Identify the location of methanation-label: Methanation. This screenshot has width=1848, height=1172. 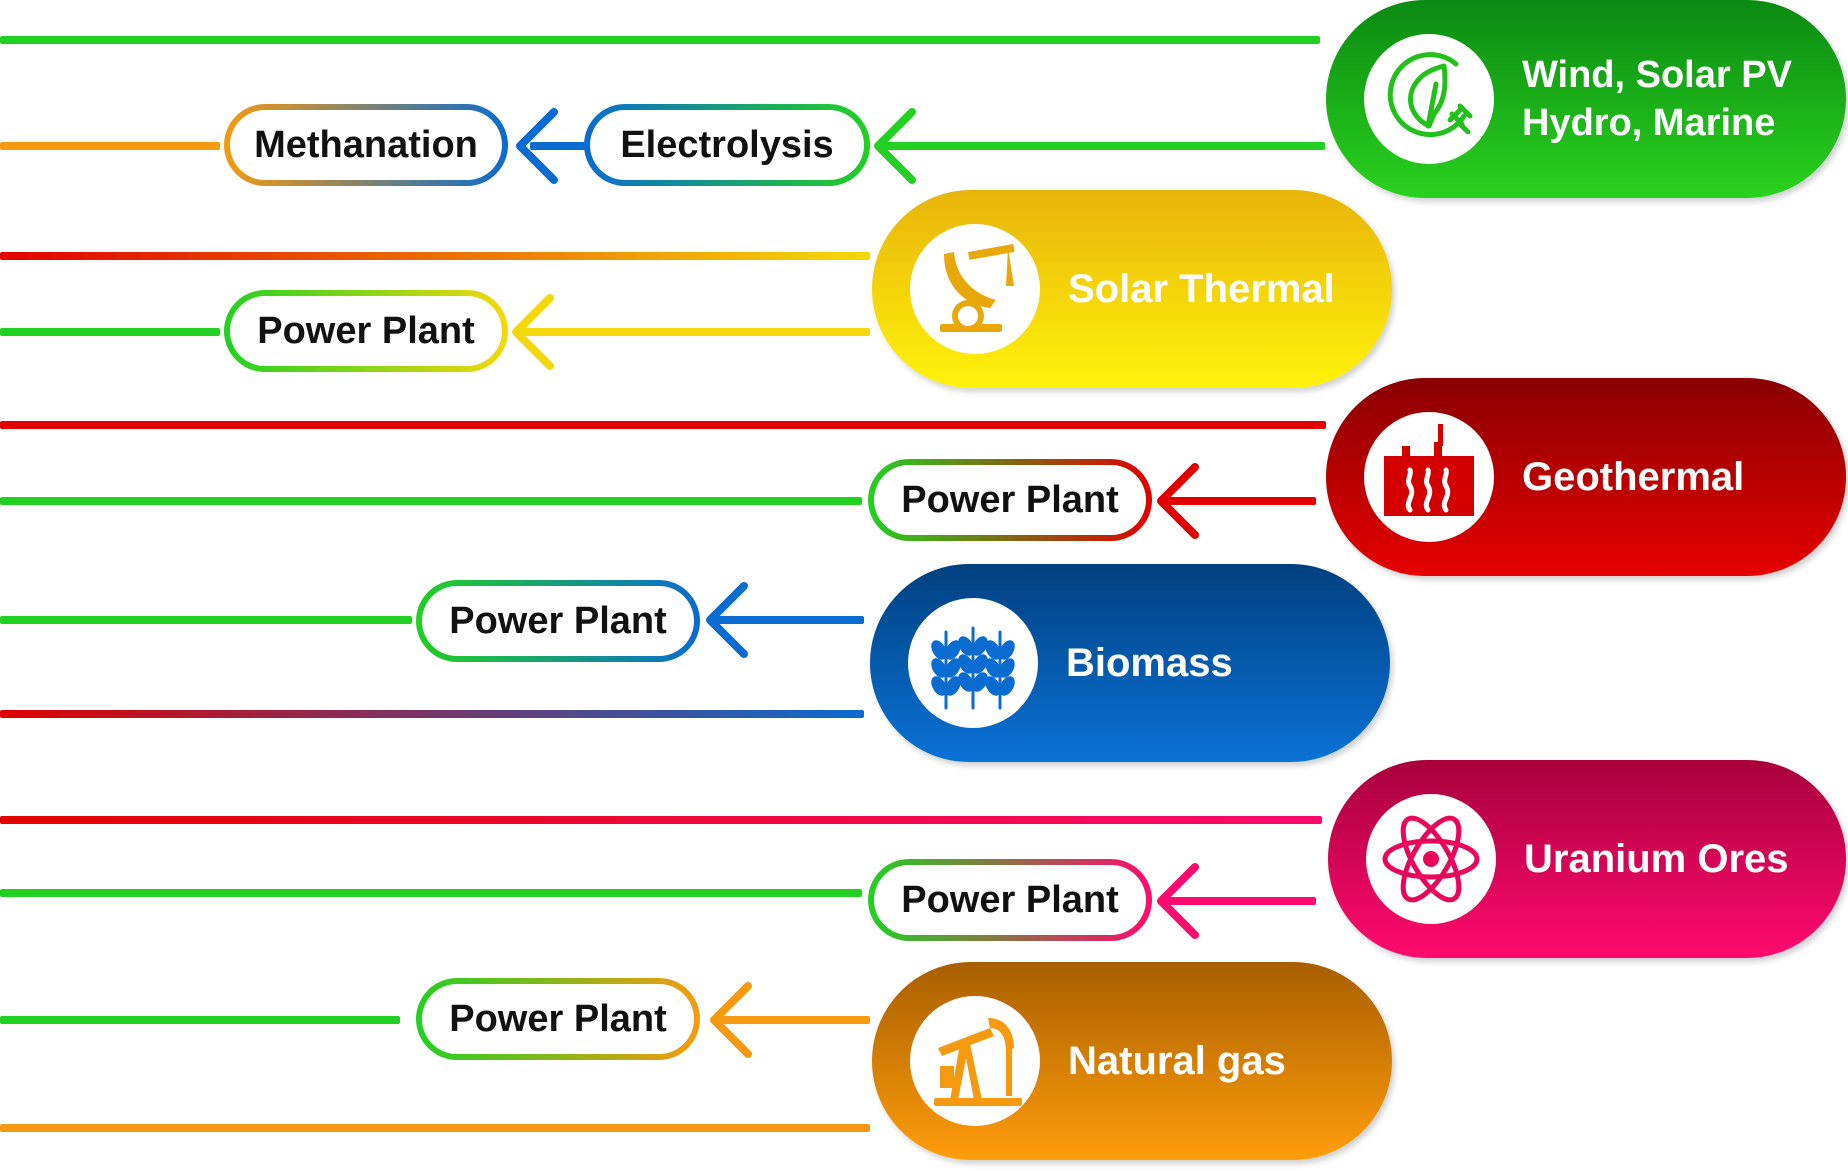
(366, 145).